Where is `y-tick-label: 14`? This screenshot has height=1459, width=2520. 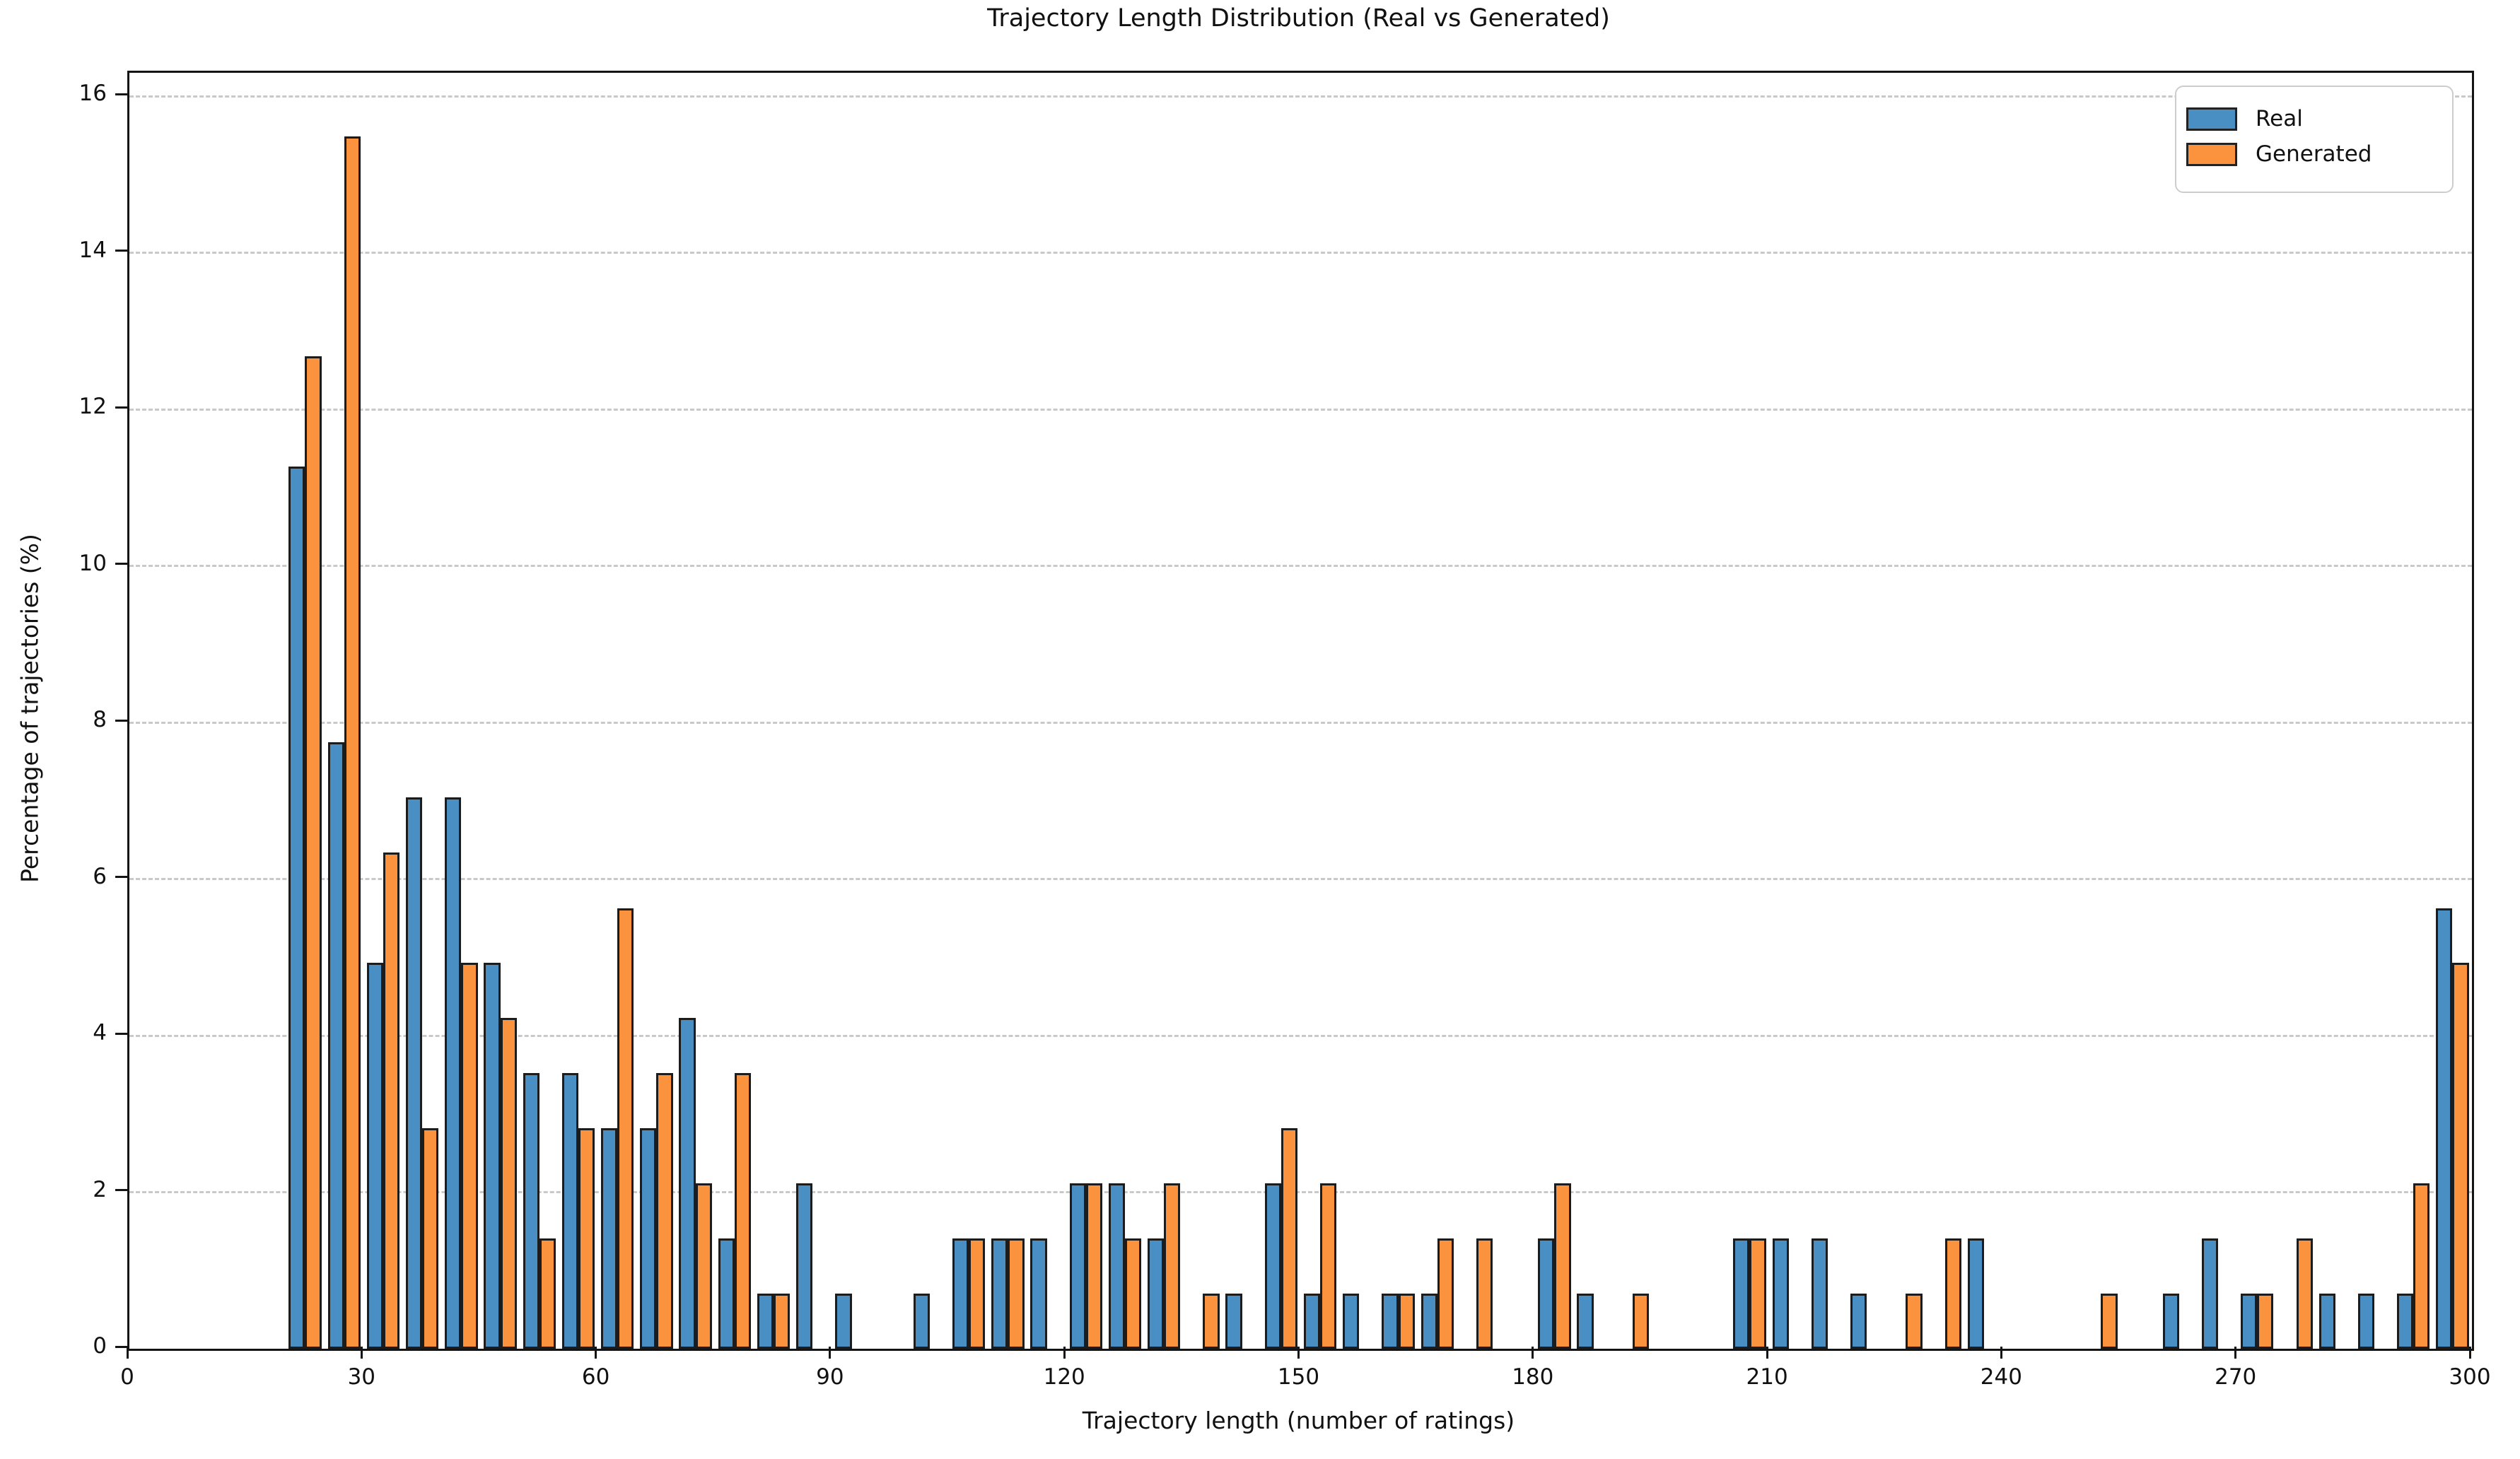
y-tick-label: 14 is located at coordinates (93, 250).